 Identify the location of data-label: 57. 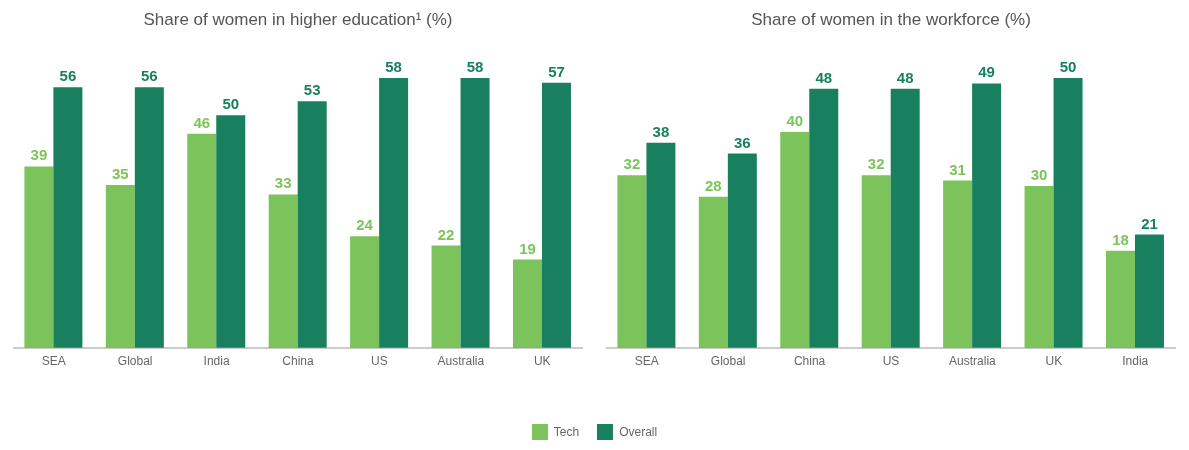
(556, 71).